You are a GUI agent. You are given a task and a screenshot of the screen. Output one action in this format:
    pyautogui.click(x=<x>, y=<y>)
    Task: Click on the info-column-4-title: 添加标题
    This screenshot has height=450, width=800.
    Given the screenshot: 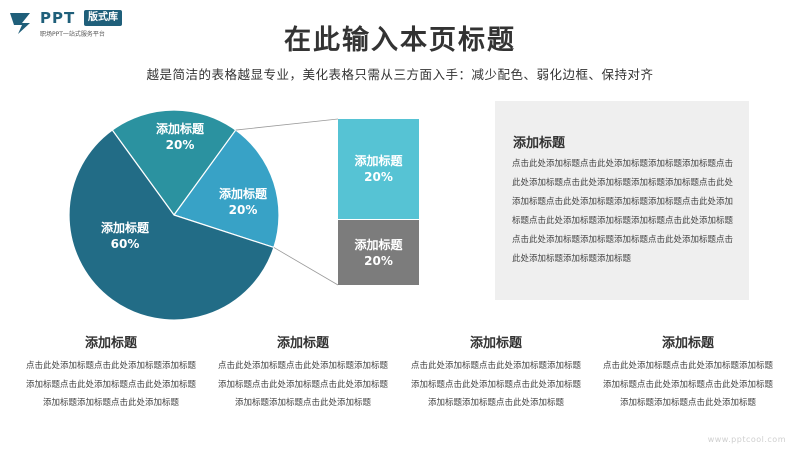 What is the action you would take?
    pyautogui.click(x=687, y=343)
    